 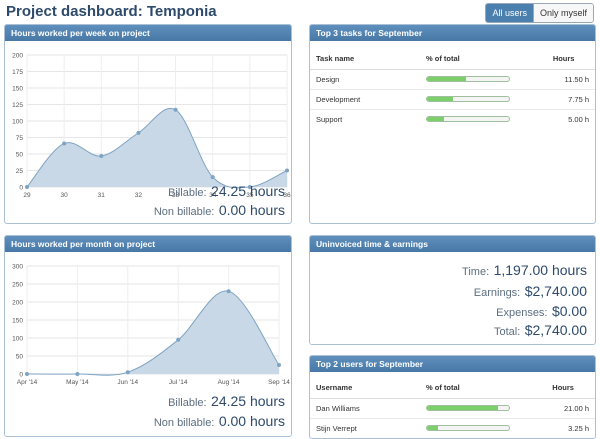 I want to click on percent-bar, so click(x=468, y=99).